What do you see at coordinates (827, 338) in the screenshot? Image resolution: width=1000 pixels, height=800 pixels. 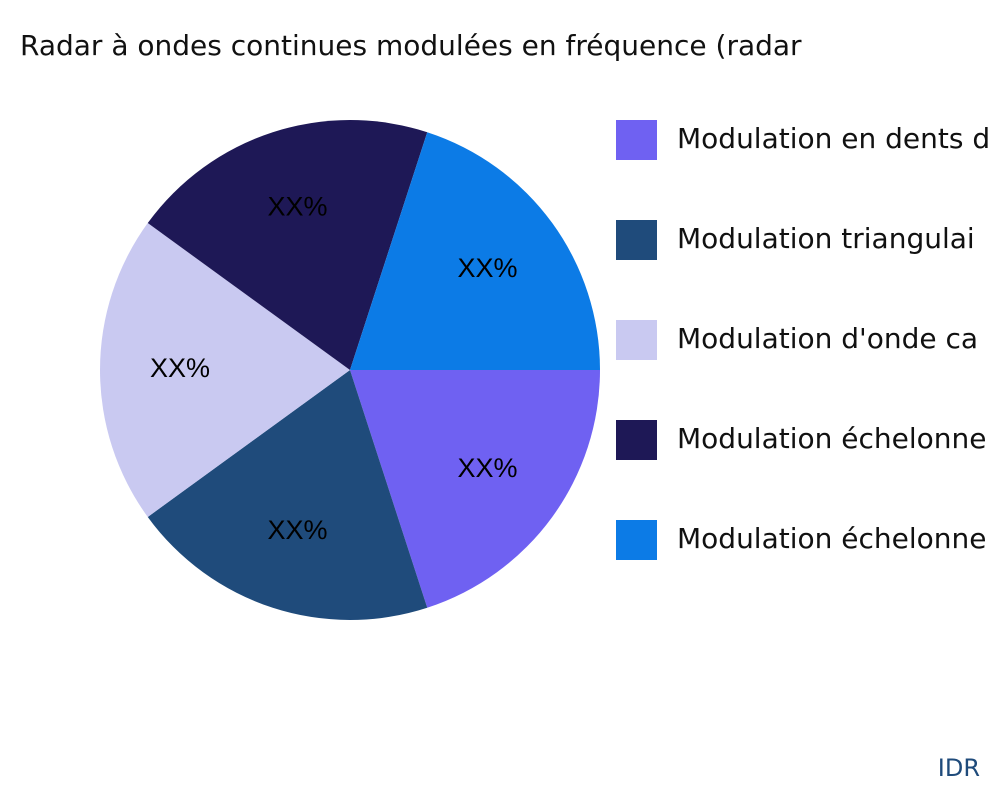 I see `legend-label: Modulation d'onde ca` at bounding box center [827, 338].